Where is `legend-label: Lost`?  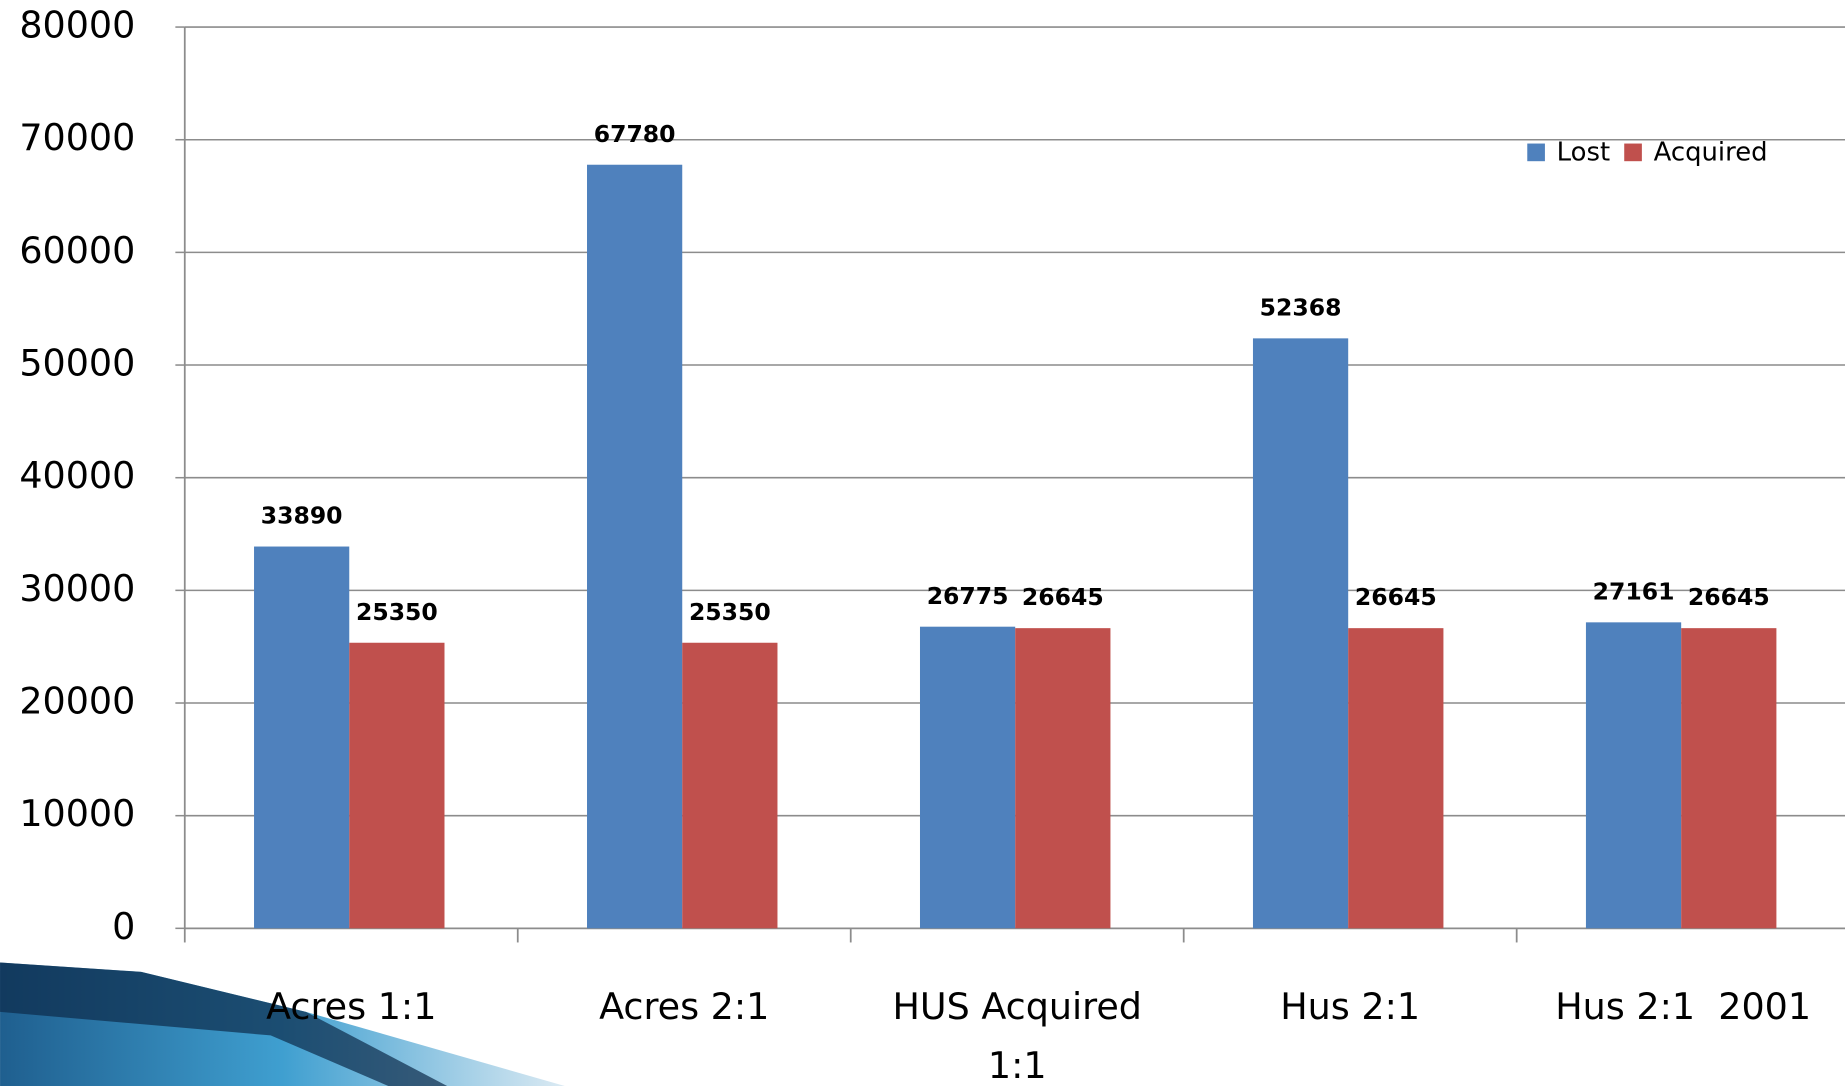 legend-label: Lost is located at coordinates (1583, 152).